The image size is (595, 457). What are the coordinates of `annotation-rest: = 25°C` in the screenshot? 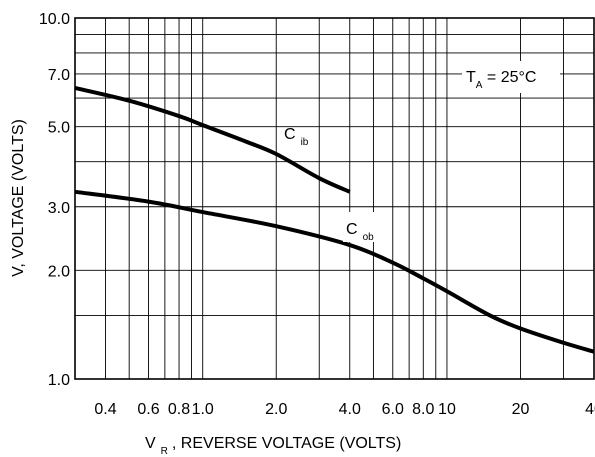 It's located at (509, 77).